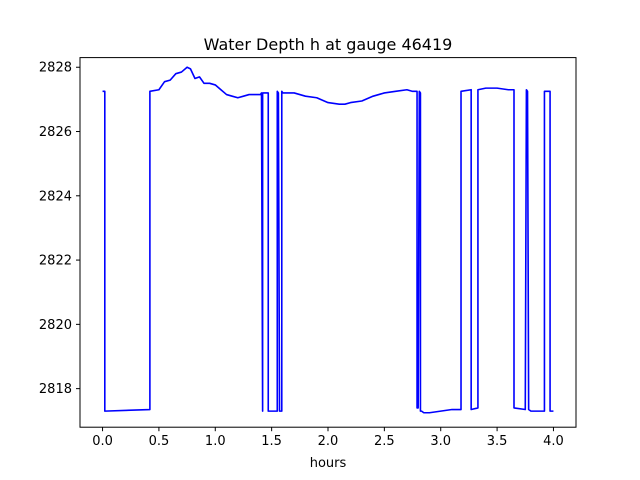  What do you see at coordinates (55, 325) in the screenshot?
I see `y-tick-label: 2820` at bounding box center [55, 325].